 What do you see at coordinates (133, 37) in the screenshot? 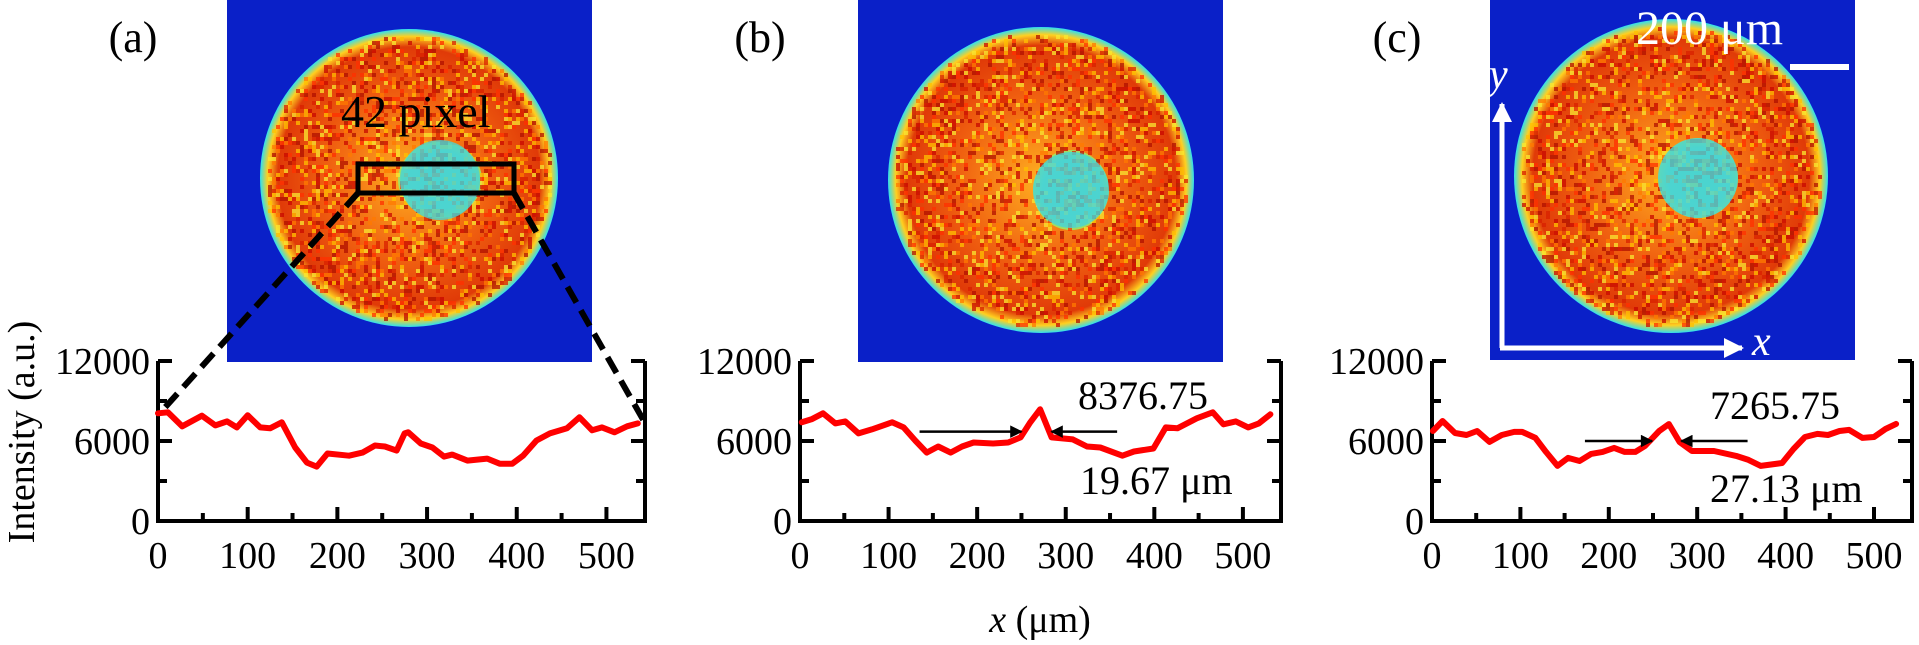
I see `panel-label-a: (a)` at bounding box center [133, 37].